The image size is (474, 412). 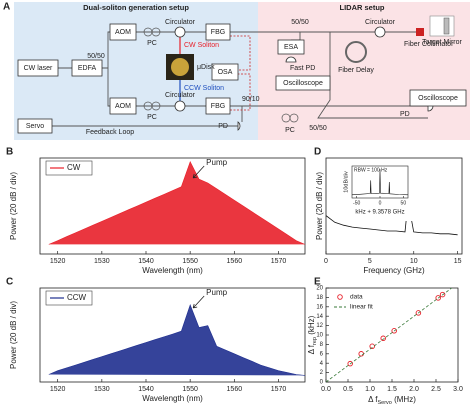 What do you see at coordinates (392, 400) in the screenshot?
I see `xlabel-label: Δ fServo (MHz)` at bounding box center [392, 400].